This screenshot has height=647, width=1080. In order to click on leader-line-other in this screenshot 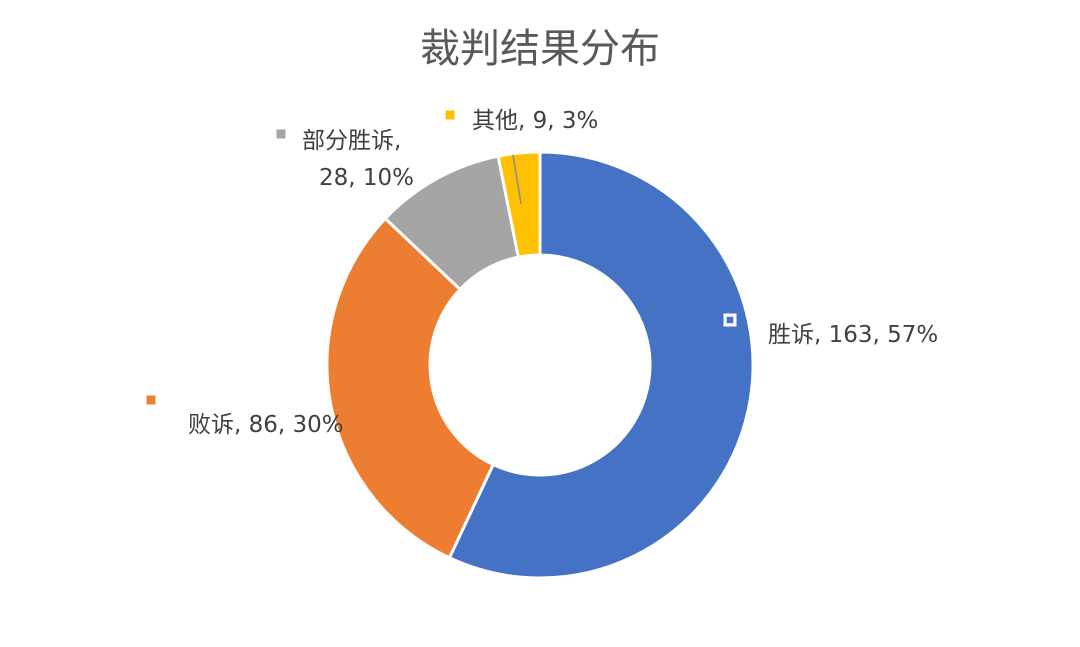, I will do `click(517, 179)`.